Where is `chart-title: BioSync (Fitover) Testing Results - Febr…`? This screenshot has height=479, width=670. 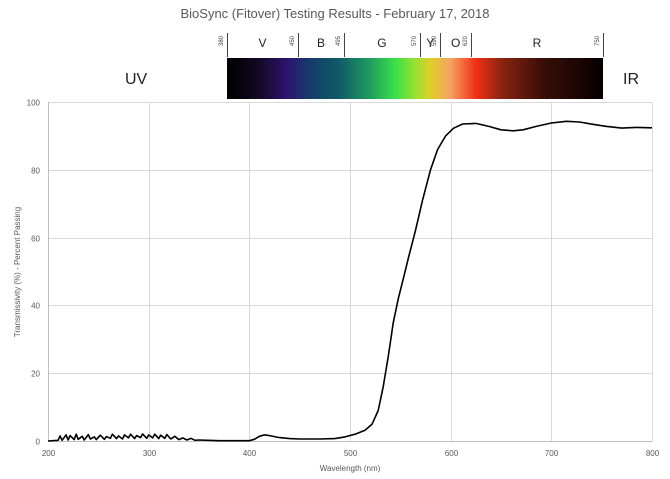 chart-title: BioSync (Fitover) Testing Results - Febr… is located at coordinates (335, 13).